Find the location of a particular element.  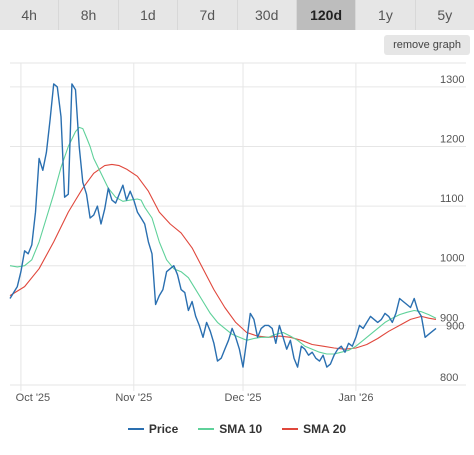

y-tick-label: 900 is located at coordinates (449, 318).